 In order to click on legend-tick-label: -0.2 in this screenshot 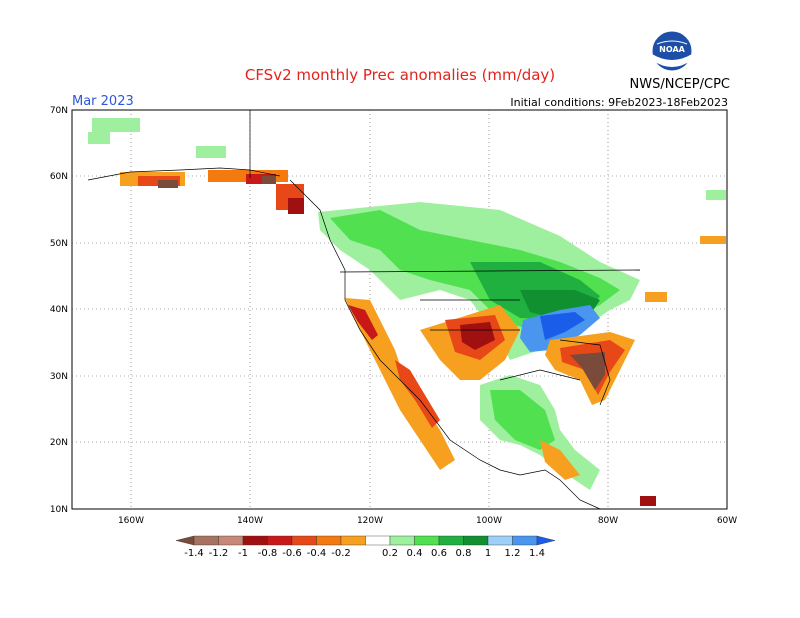, I will do `click(341, 553)`.